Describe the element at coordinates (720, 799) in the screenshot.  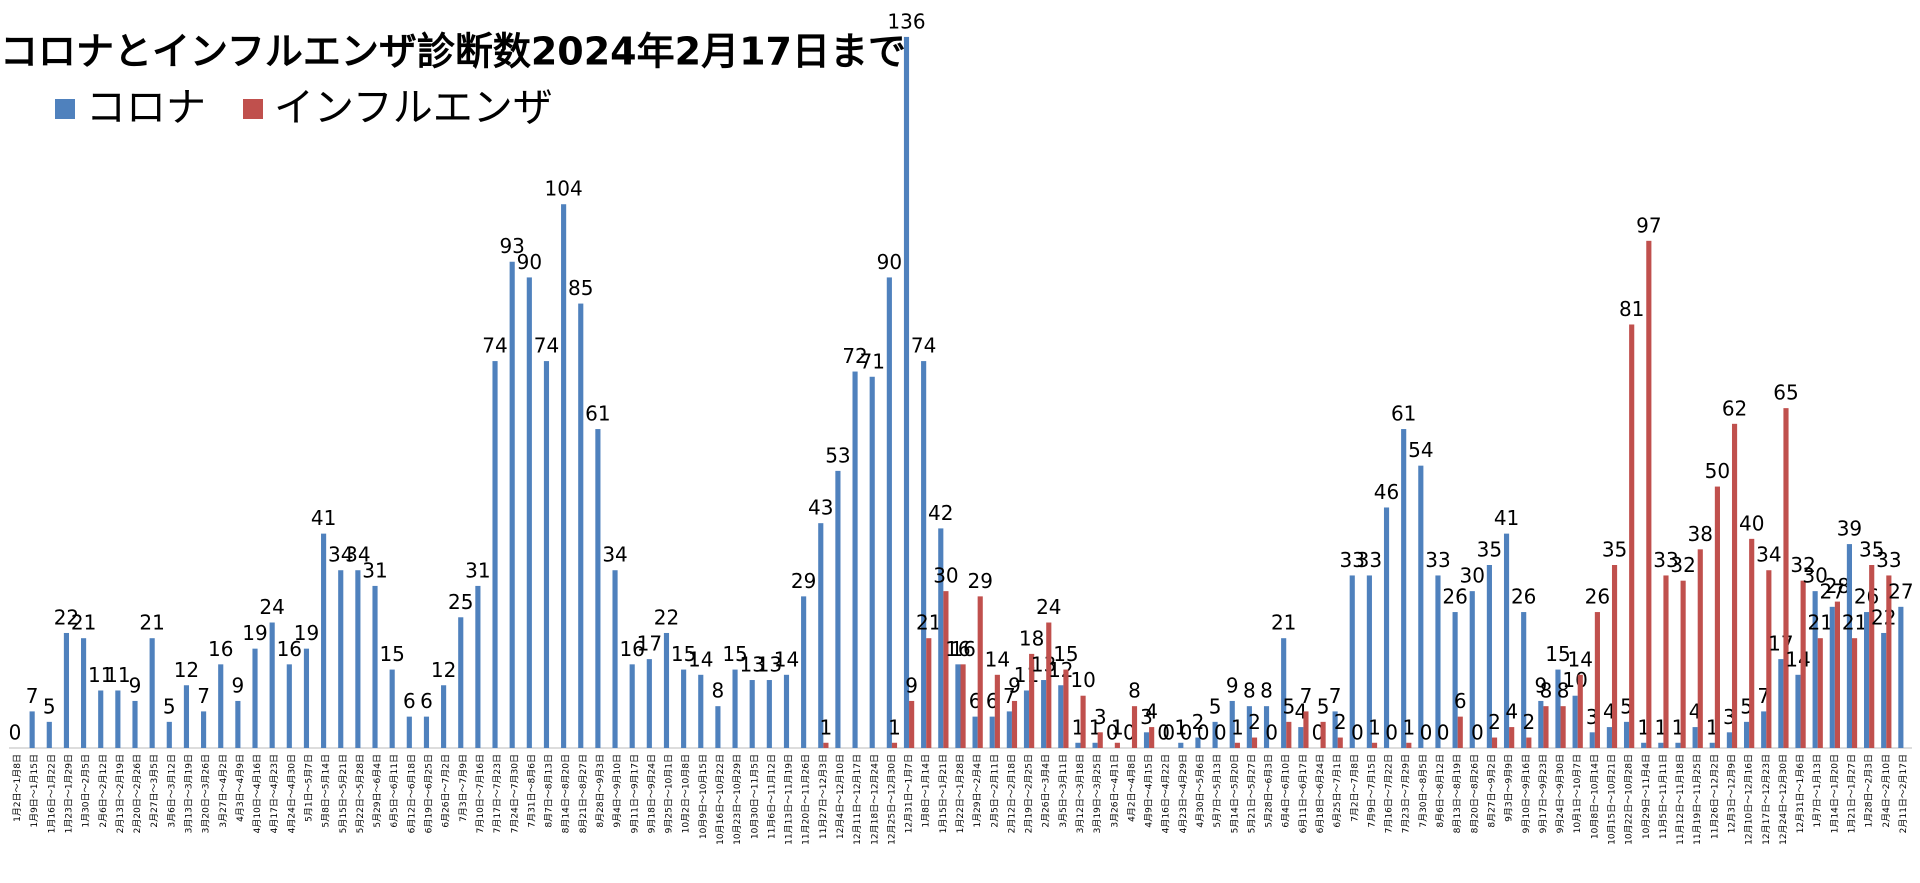
I see `x-tick-label: 10月16日～10月22日` at that location.